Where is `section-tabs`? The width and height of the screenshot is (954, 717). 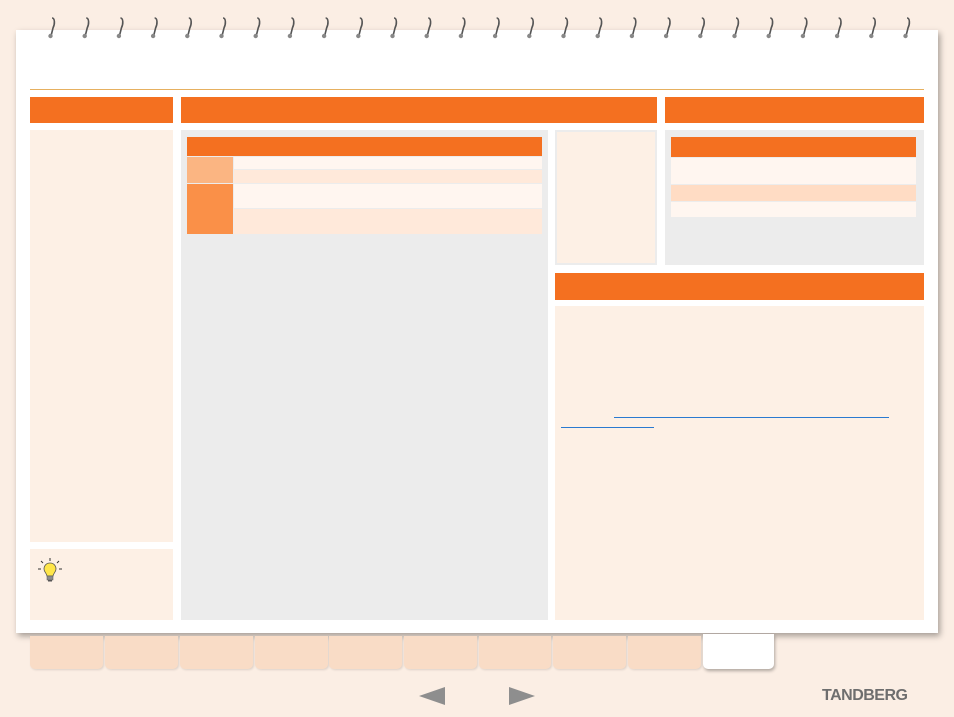
section-tabs is located at coordinates (405, 651).